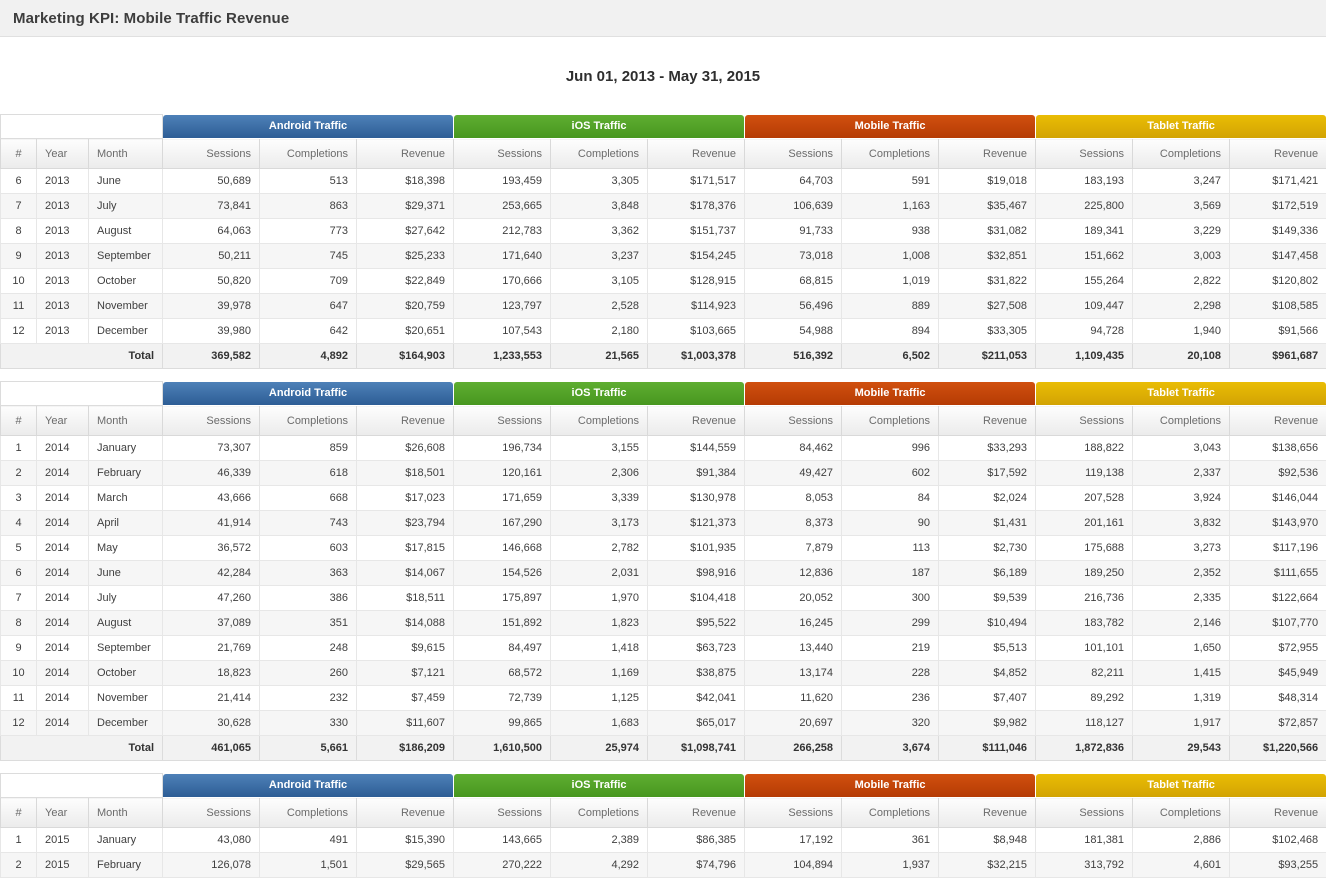 The height and width of the screenshot is (878, 1326). I want to click on value-cell: 3,003, so click(1181, 256).